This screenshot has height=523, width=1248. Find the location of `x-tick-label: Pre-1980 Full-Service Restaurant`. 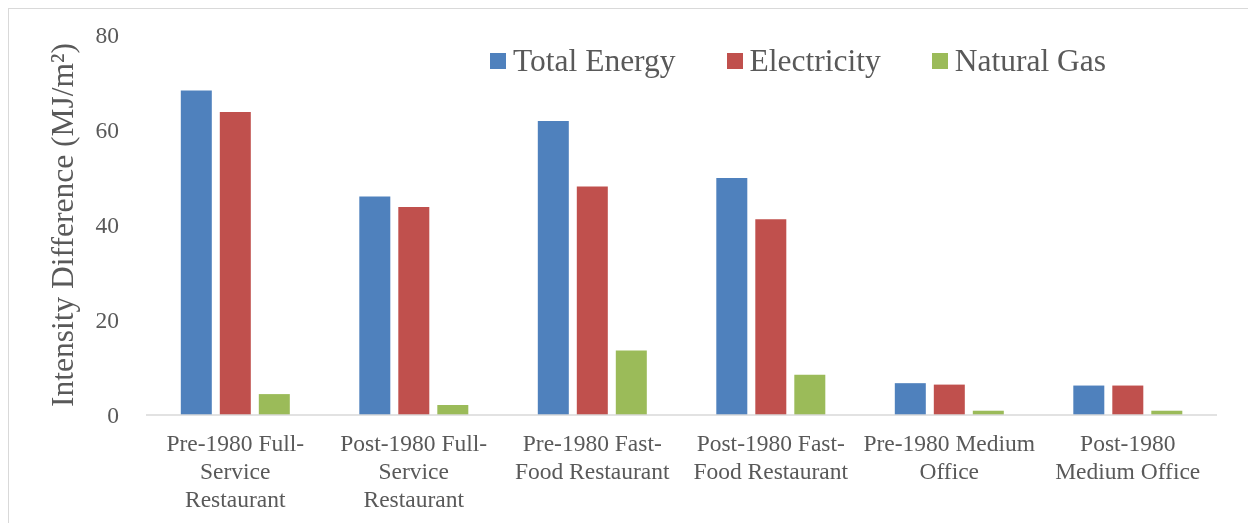

x-tick-label: Pre-1980 Full-Service Restaurant is located at coordinates (235, 471).